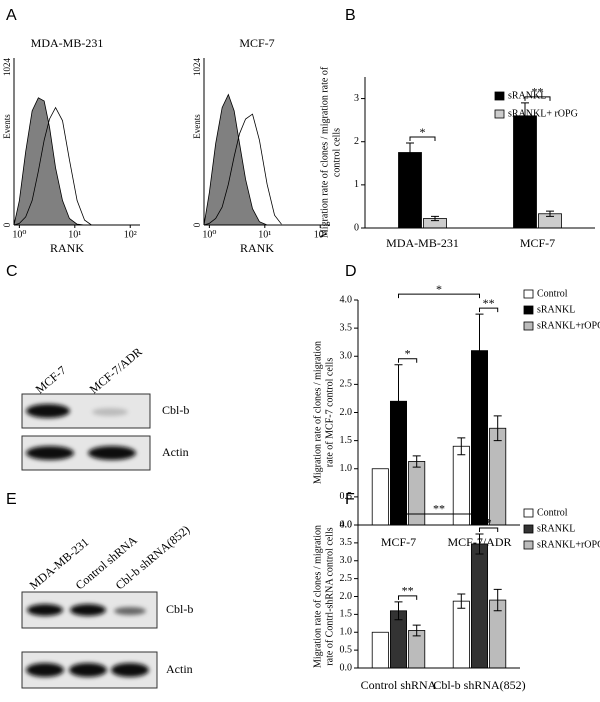  What do you see at coordinates (350, 15) in the screenshot?
I see `panel-label: B` at bounding box center [350, 15].